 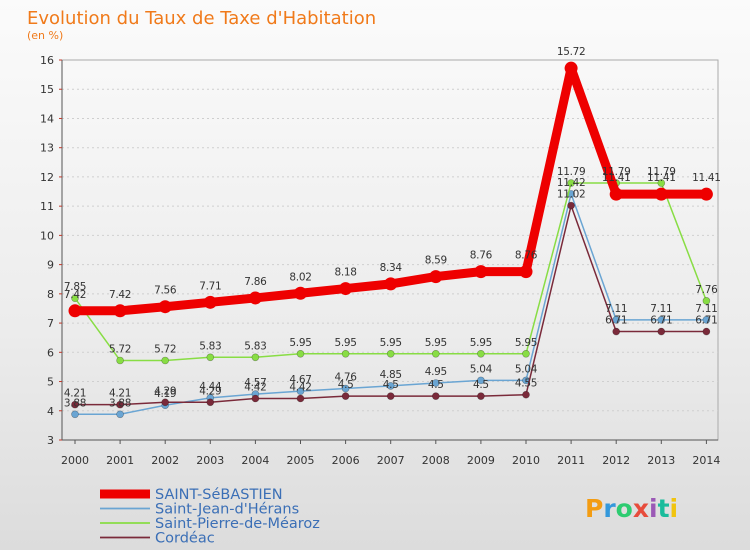 I want to click on y-tick-label: 6, so click(x=50, y=352).